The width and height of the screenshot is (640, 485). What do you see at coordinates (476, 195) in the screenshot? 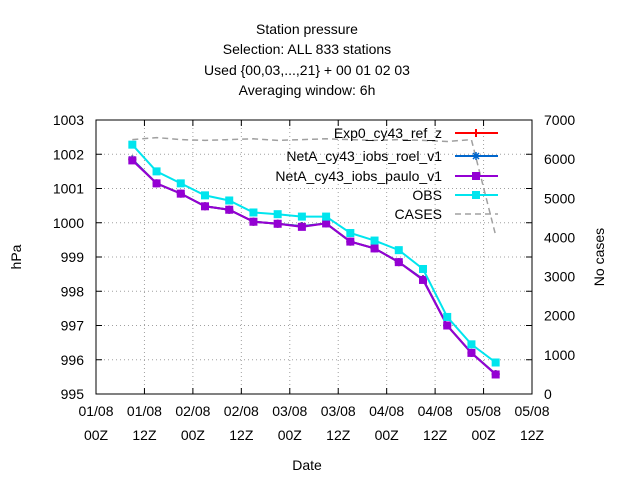
I see `series-obs-legend-marker` at bounding box center [476, 195].